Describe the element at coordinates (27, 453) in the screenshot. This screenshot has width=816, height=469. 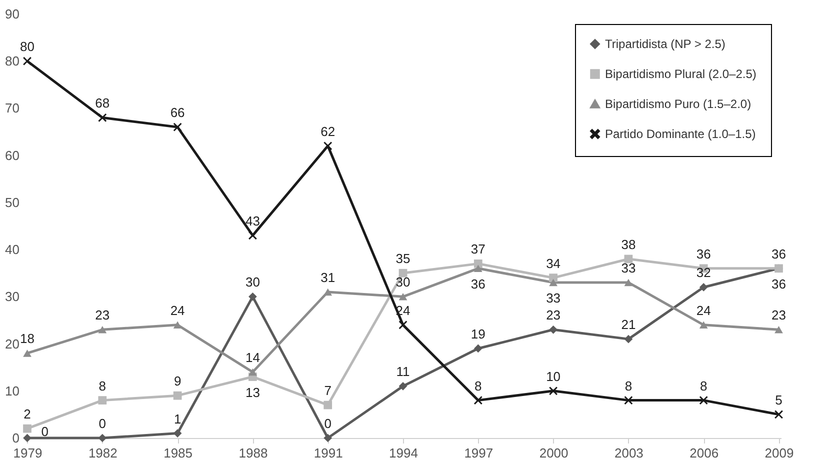
I see `x-tick-label: 1979` at that location.